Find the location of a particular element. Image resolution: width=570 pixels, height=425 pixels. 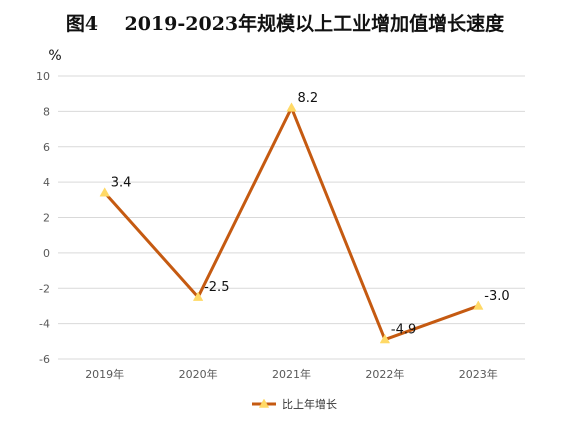

legend-marker is located at coordinates (264, 403).